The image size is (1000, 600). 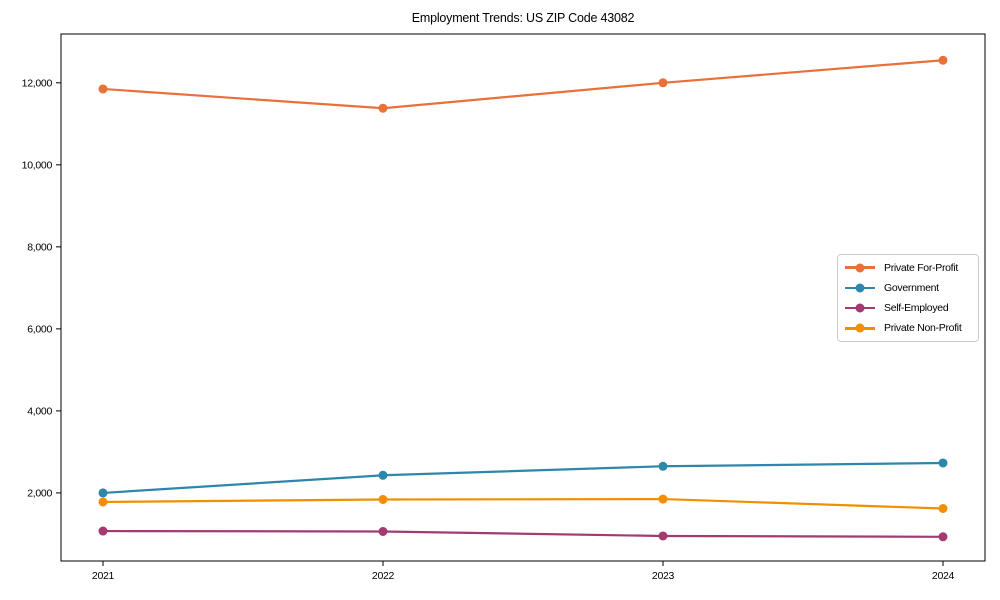 What do you see at coordinates (383, 576) in the screenshot?
I see `x-tick-label: 2022` at bounding box center [383, 576].